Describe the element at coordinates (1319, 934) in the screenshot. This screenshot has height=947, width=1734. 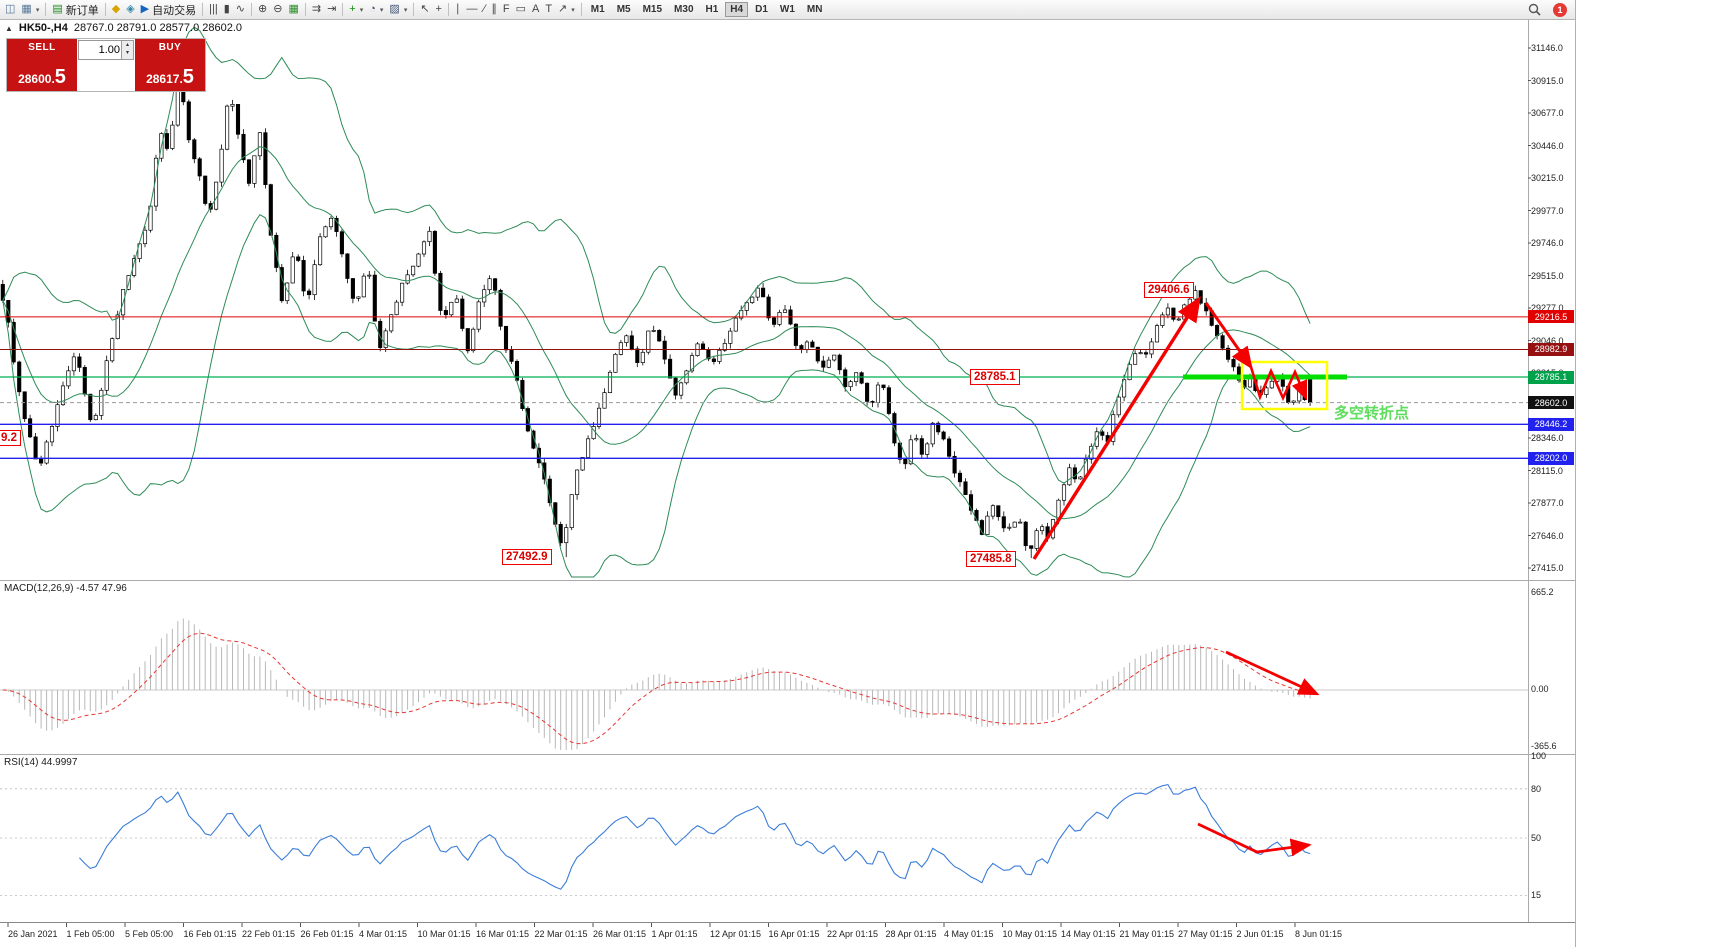
I see `date-axis-label: 8 Jun 01:15` at that location.